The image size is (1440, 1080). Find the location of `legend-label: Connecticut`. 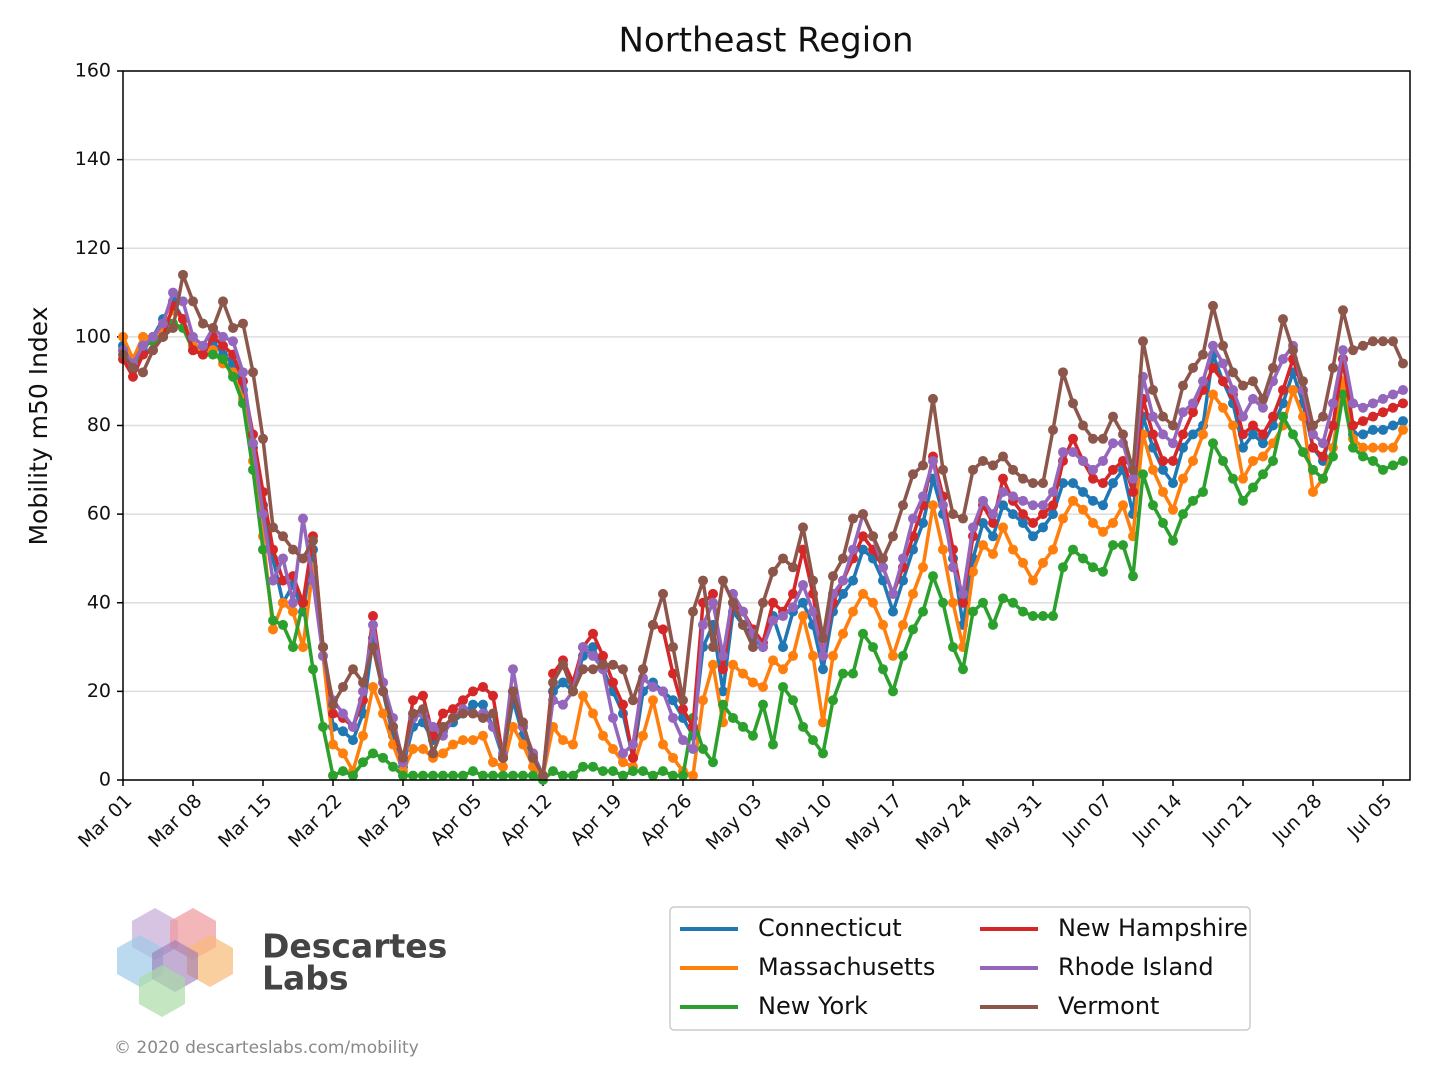

legend-label: Connecticut is located at coordinates (830, 928).